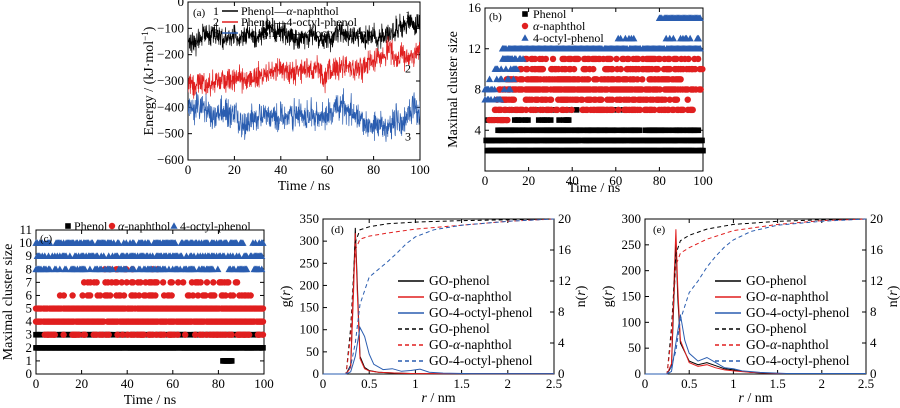  I want to click on legend-entry: 4-octyl-phenol, so click(215, 226).